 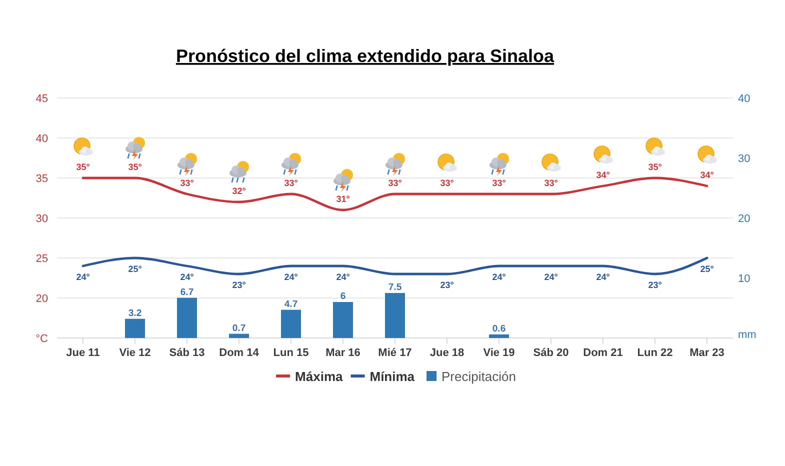 What do you see at coordinates (707, 353) in the screenshot?
I see `x-tick-label: Mar 23` at bounding box center [707, 353].